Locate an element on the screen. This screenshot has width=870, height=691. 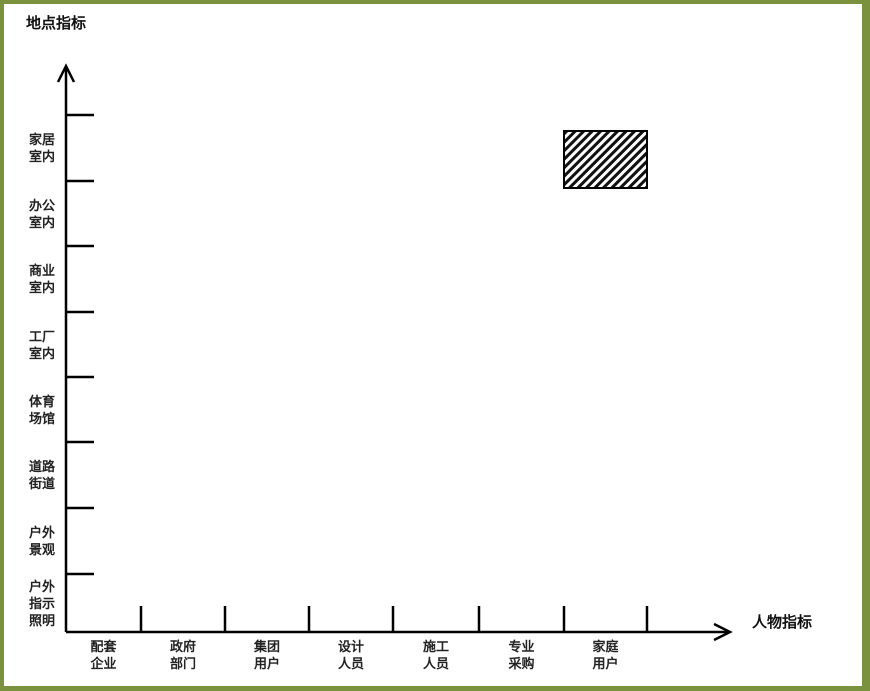
label-line: 街道 is located at coordinates (41, 484).